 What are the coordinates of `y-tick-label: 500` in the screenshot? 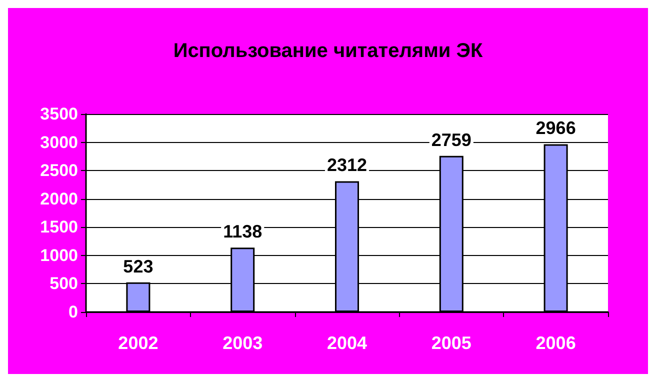 It's located at (64, 284).